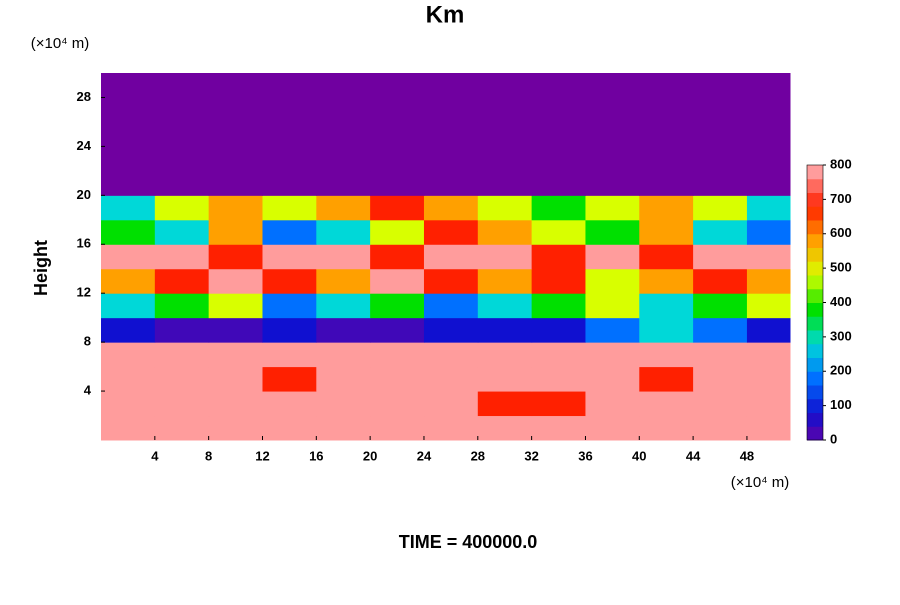  Describe the element at coordinates (84, 243) in the screenshot. I see `y-tick-label: 16` at that location.